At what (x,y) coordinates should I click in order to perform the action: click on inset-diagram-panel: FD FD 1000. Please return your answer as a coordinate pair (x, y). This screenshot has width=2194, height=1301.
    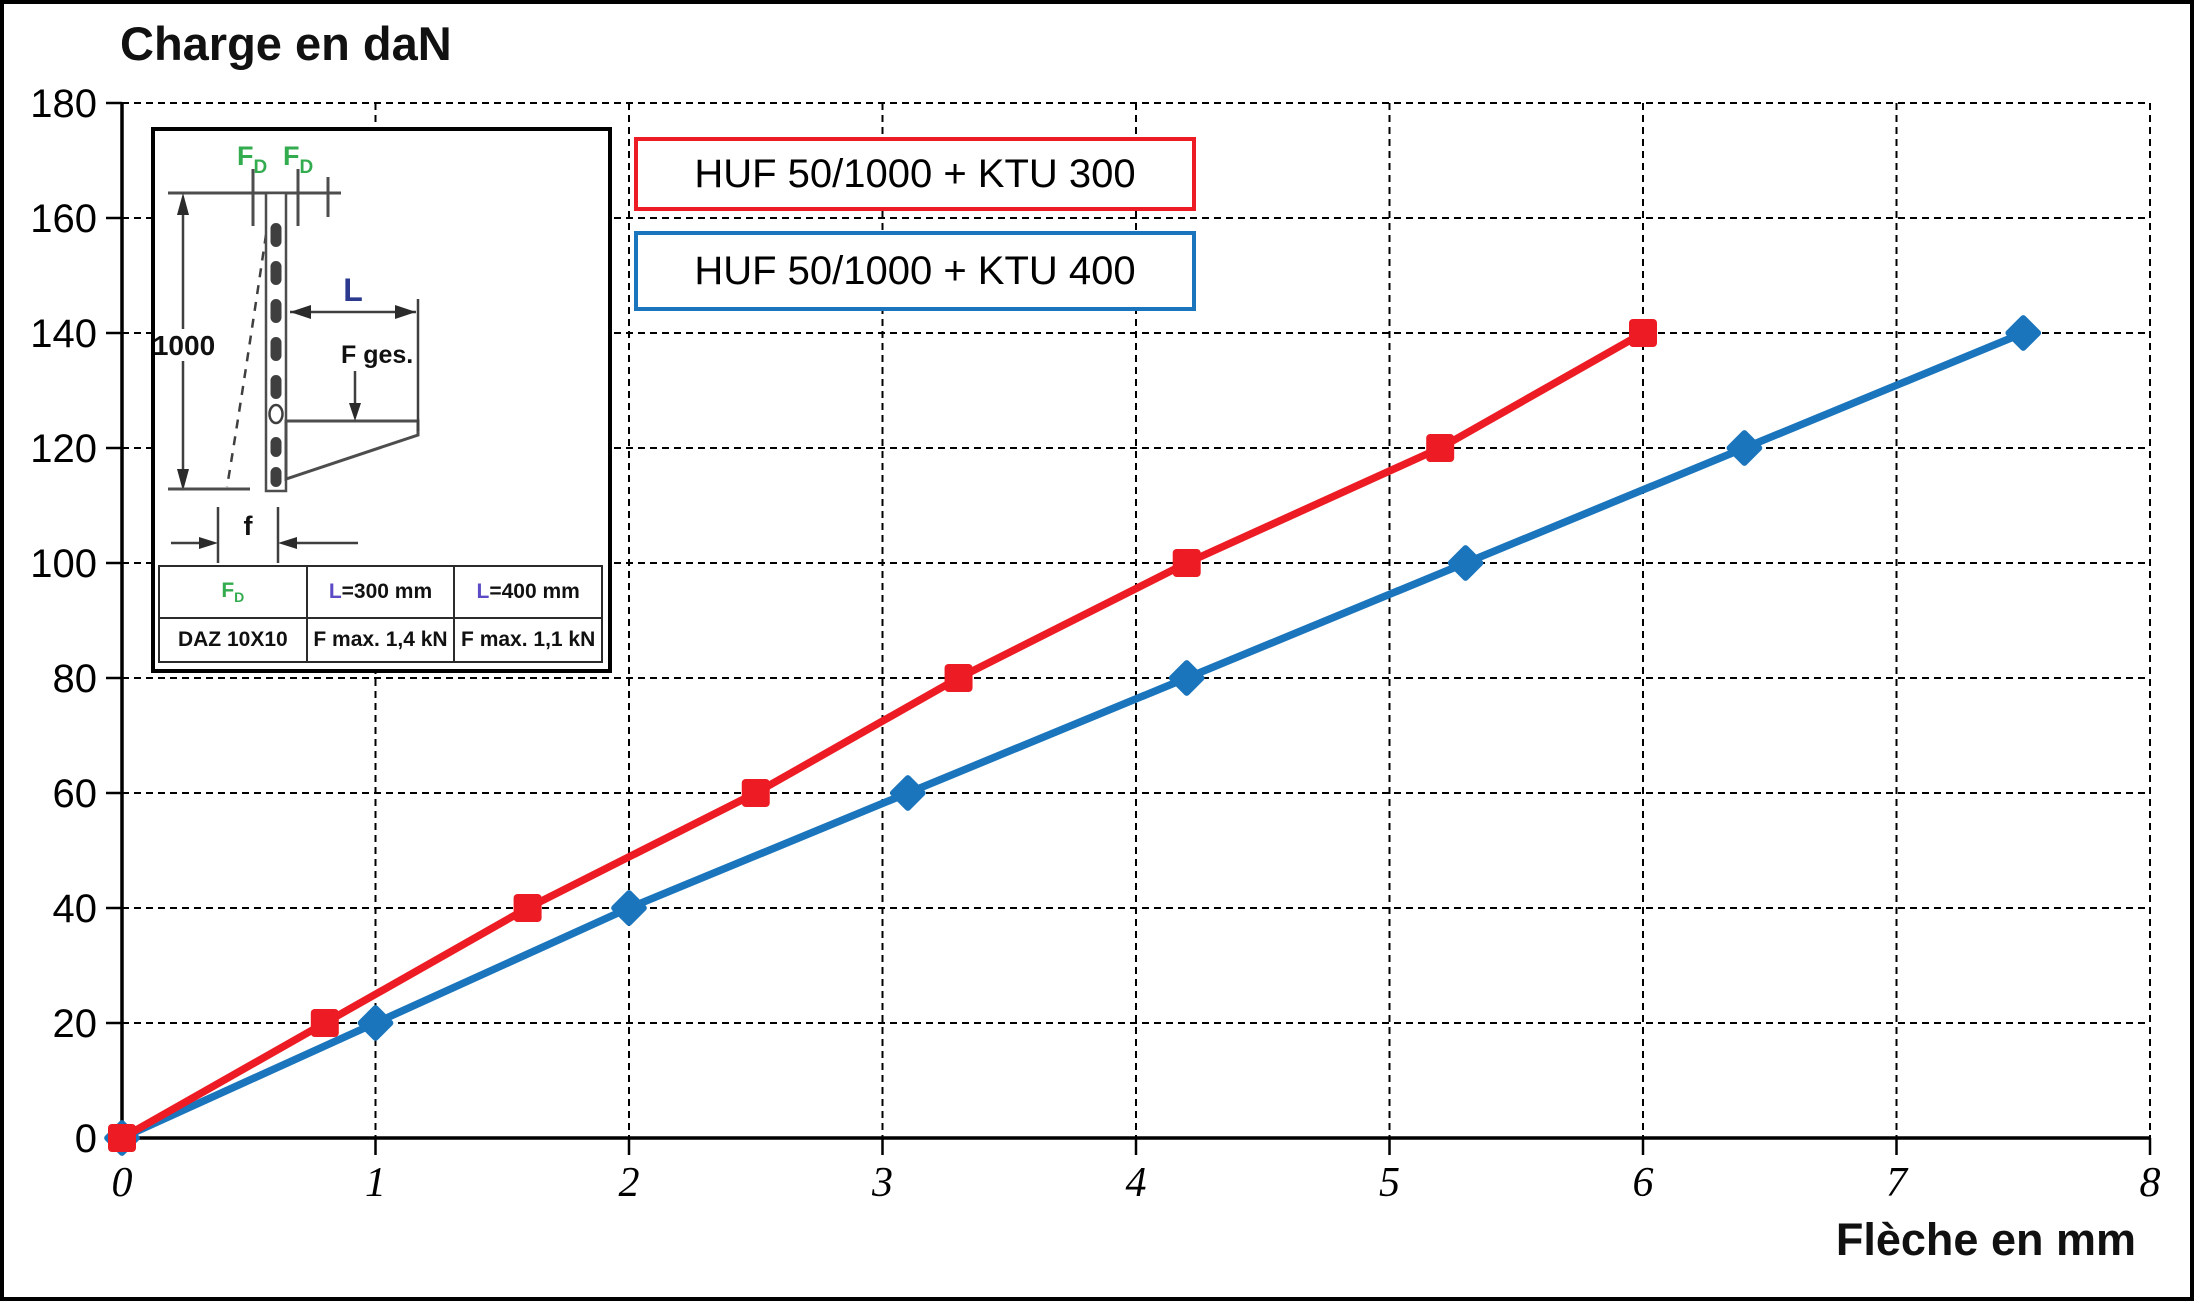
    Looking at the image, I should click on (381, 400).